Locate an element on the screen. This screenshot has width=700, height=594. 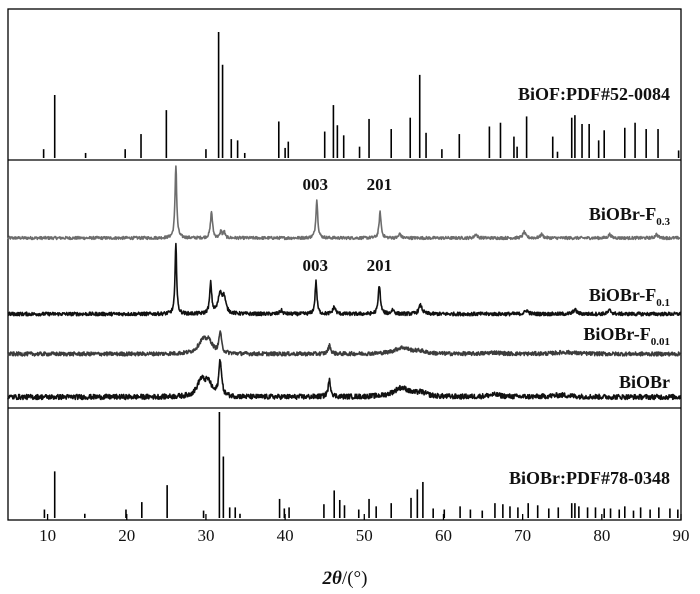
trace-label-3: BiOBr is located at coordinates (644, 382).